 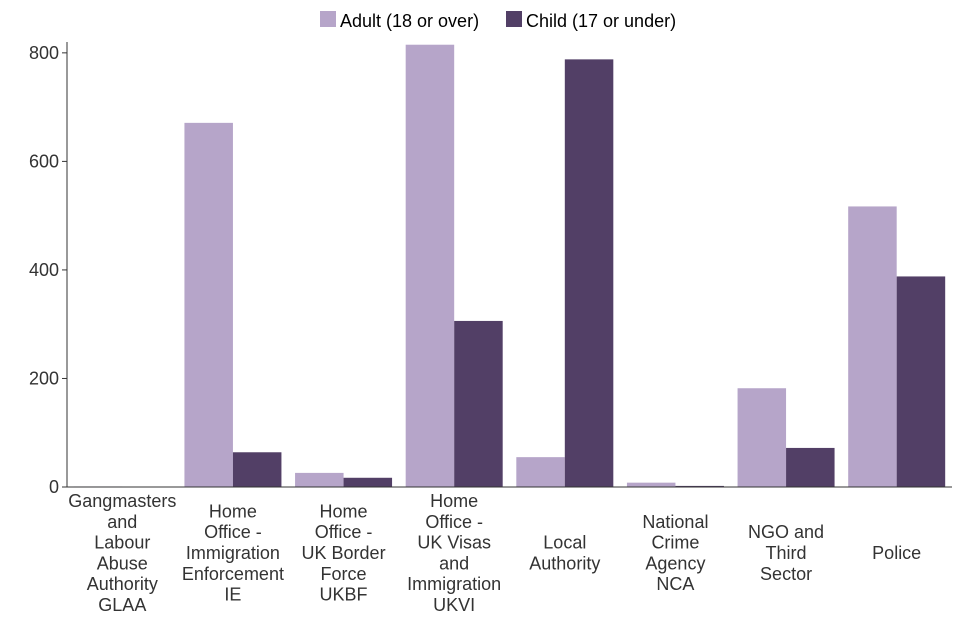 I want to click on legend-label-child: Child (17 or under), so click(x=601, y=21).